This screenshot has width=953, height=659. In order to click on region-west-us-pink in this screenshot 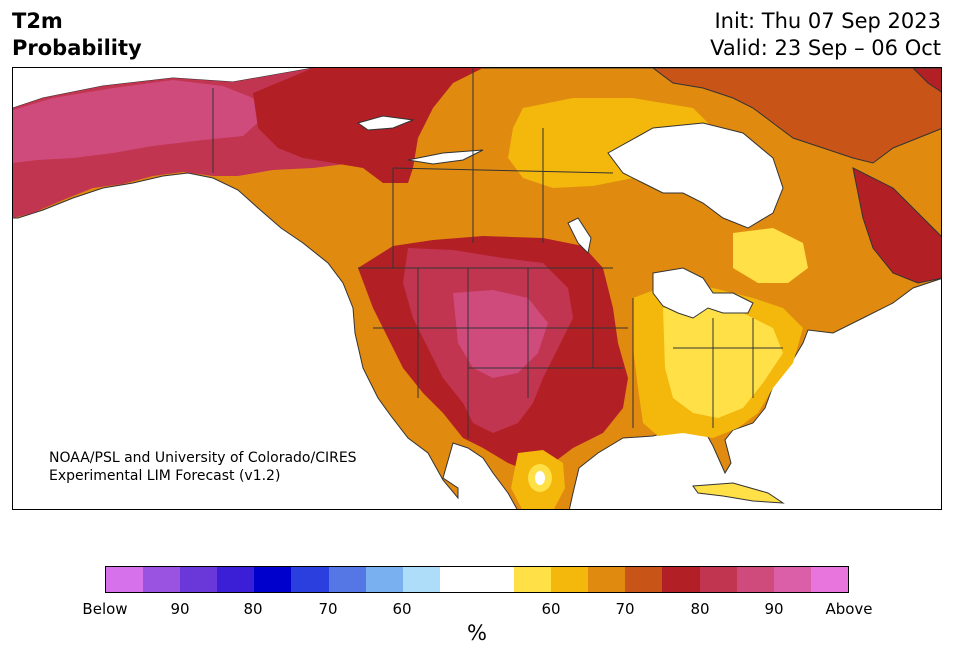, I will do `click(500, 334)`.